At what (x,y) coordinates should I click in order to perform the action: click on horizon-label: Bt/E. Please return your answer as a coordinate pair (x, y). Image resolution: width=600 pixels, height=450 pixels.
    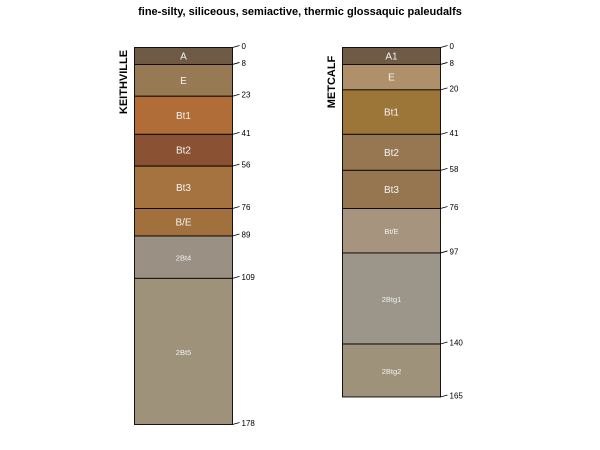
    Looking at the image, I should click on (391, 231).